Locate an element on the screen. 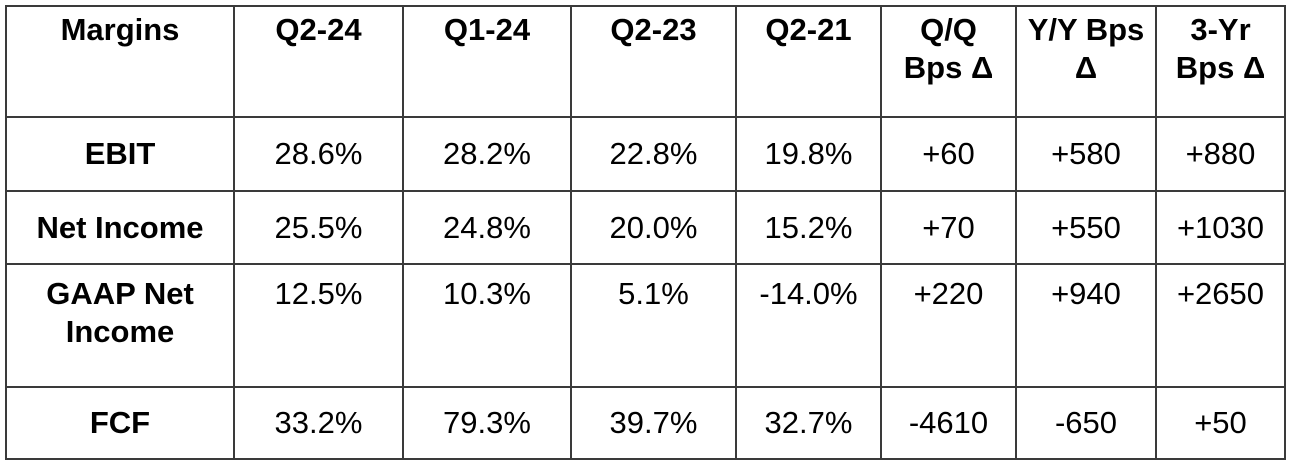  cell: +880 is located at coordinates (1220, 154).